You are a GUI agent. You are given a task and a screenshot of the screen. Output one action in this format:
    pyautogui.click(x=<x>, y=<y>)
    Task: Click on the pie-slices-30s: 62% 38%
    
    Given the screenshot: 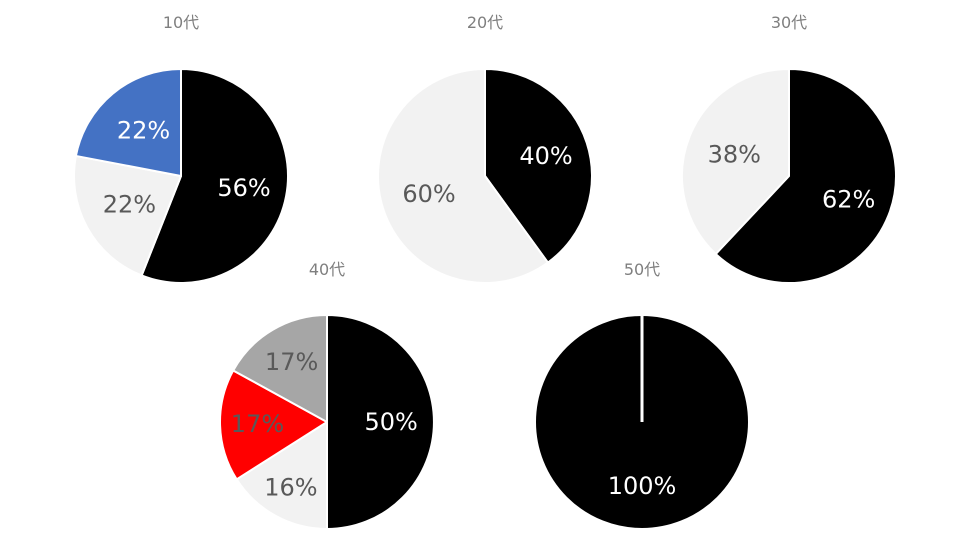 What is the action you would take?
    pyautogui.click(x=789, y=176)
    